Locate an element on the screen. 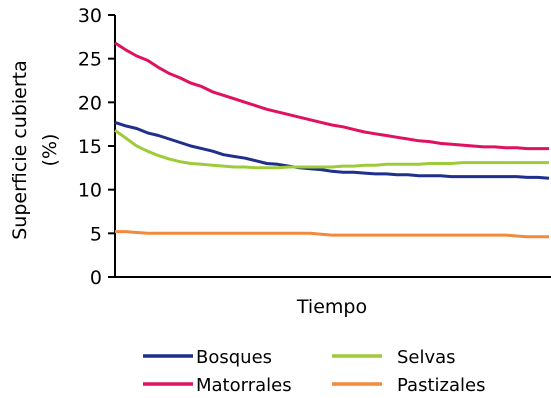  legend: Bosques Selvas Matorrales Pastizales is located at coordinates (314, 371).